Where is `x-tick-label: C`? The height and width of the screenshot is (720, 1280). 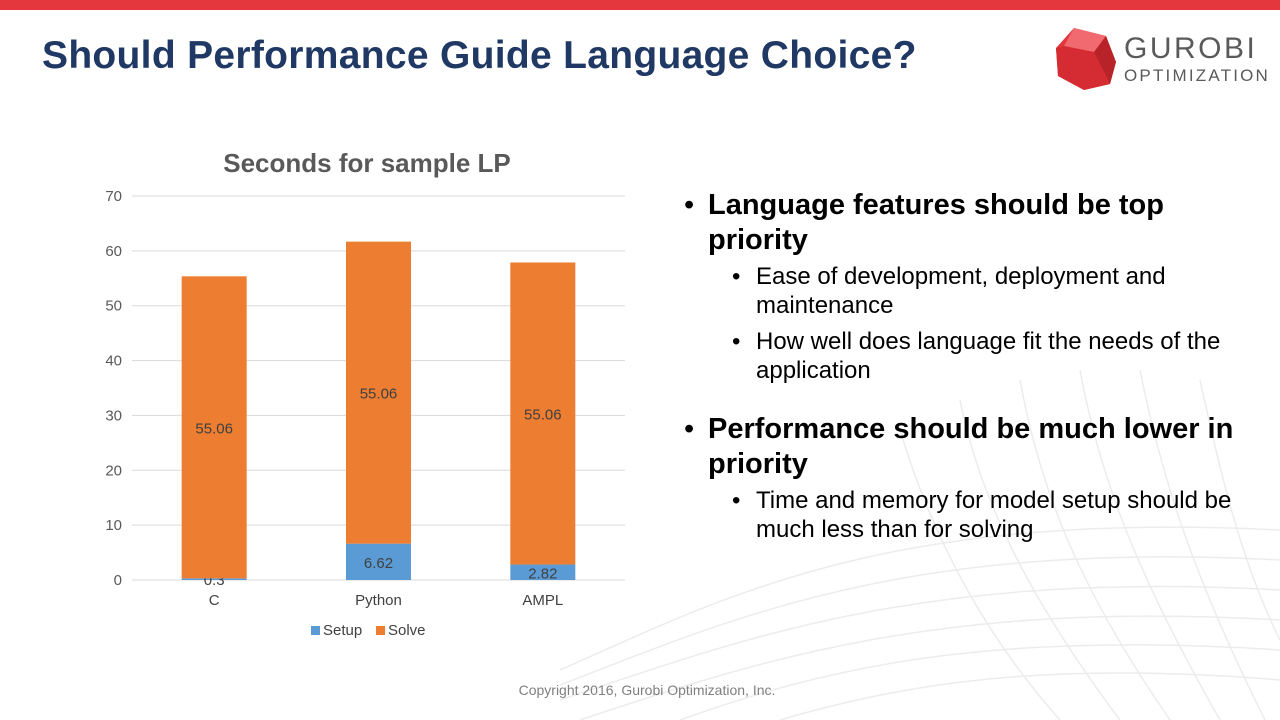 x-tick-label: C is located at coordinates (214, 600).